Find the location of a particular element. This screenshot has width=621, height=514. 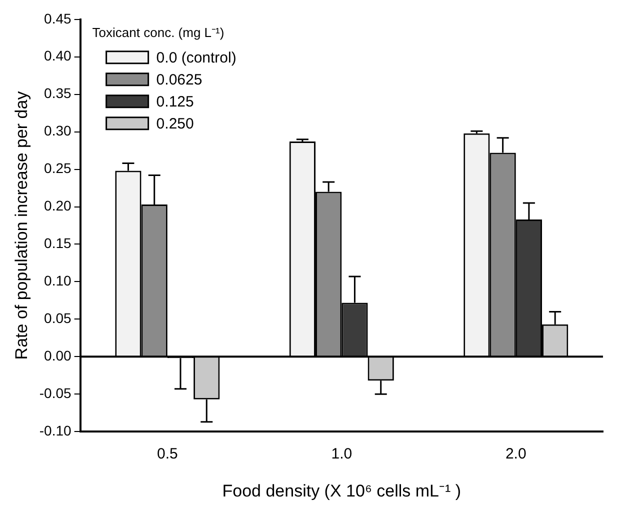

y-tick-label: 0.40 is located at coordinates (58, 56).